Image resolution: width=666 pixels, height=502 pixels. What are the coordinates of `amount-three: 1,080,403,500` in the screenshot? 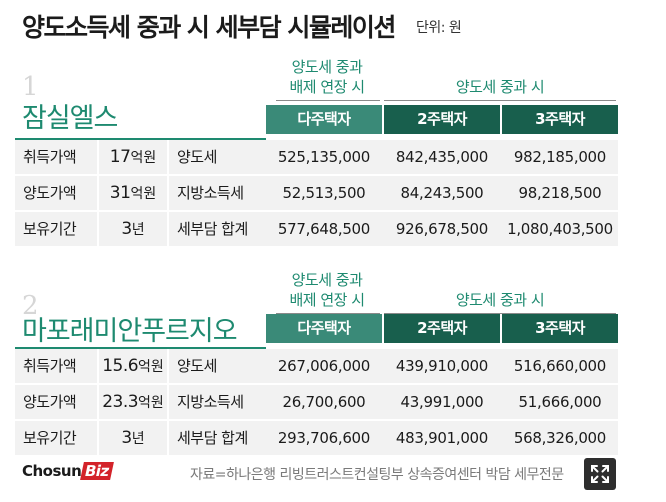 It's located at (560, 229).